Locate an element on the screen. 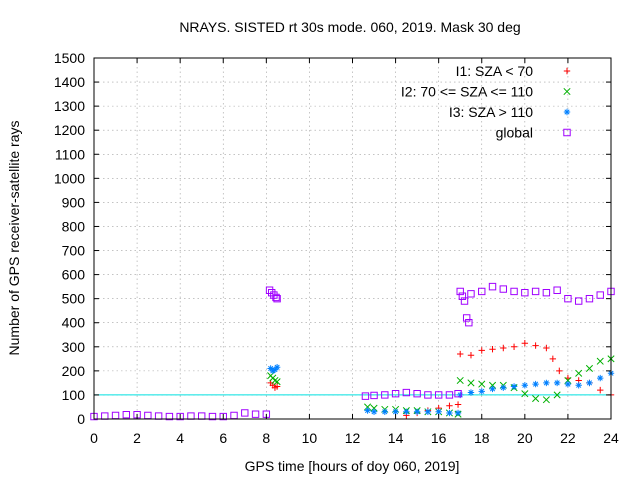 This screenshot has width=640, height=480. x-tick-label: 12 is located at coordinates (353, 438).